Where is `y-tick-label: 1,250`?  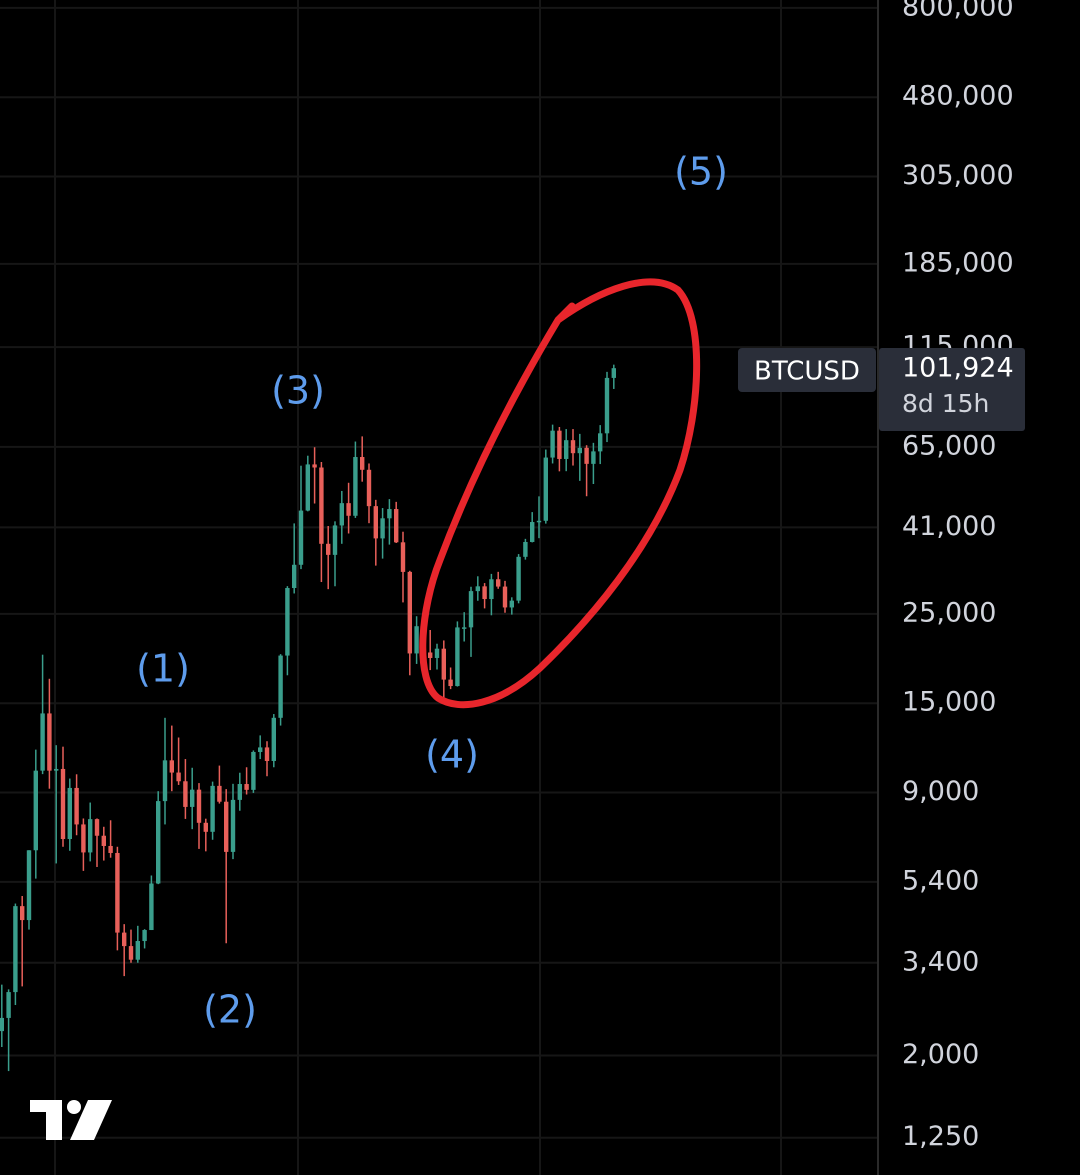 y-tick-label: 1,250 is located at coordinates (940, 1136).